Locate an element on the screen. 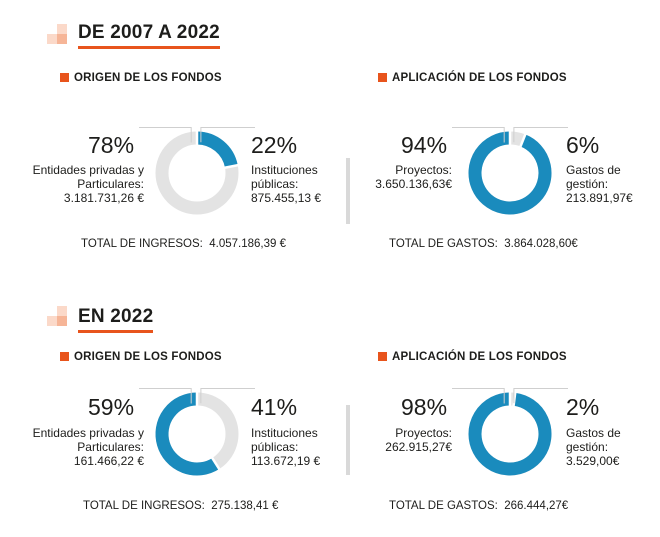  application-left-percent: 94% is located at coordinates (424, 145).